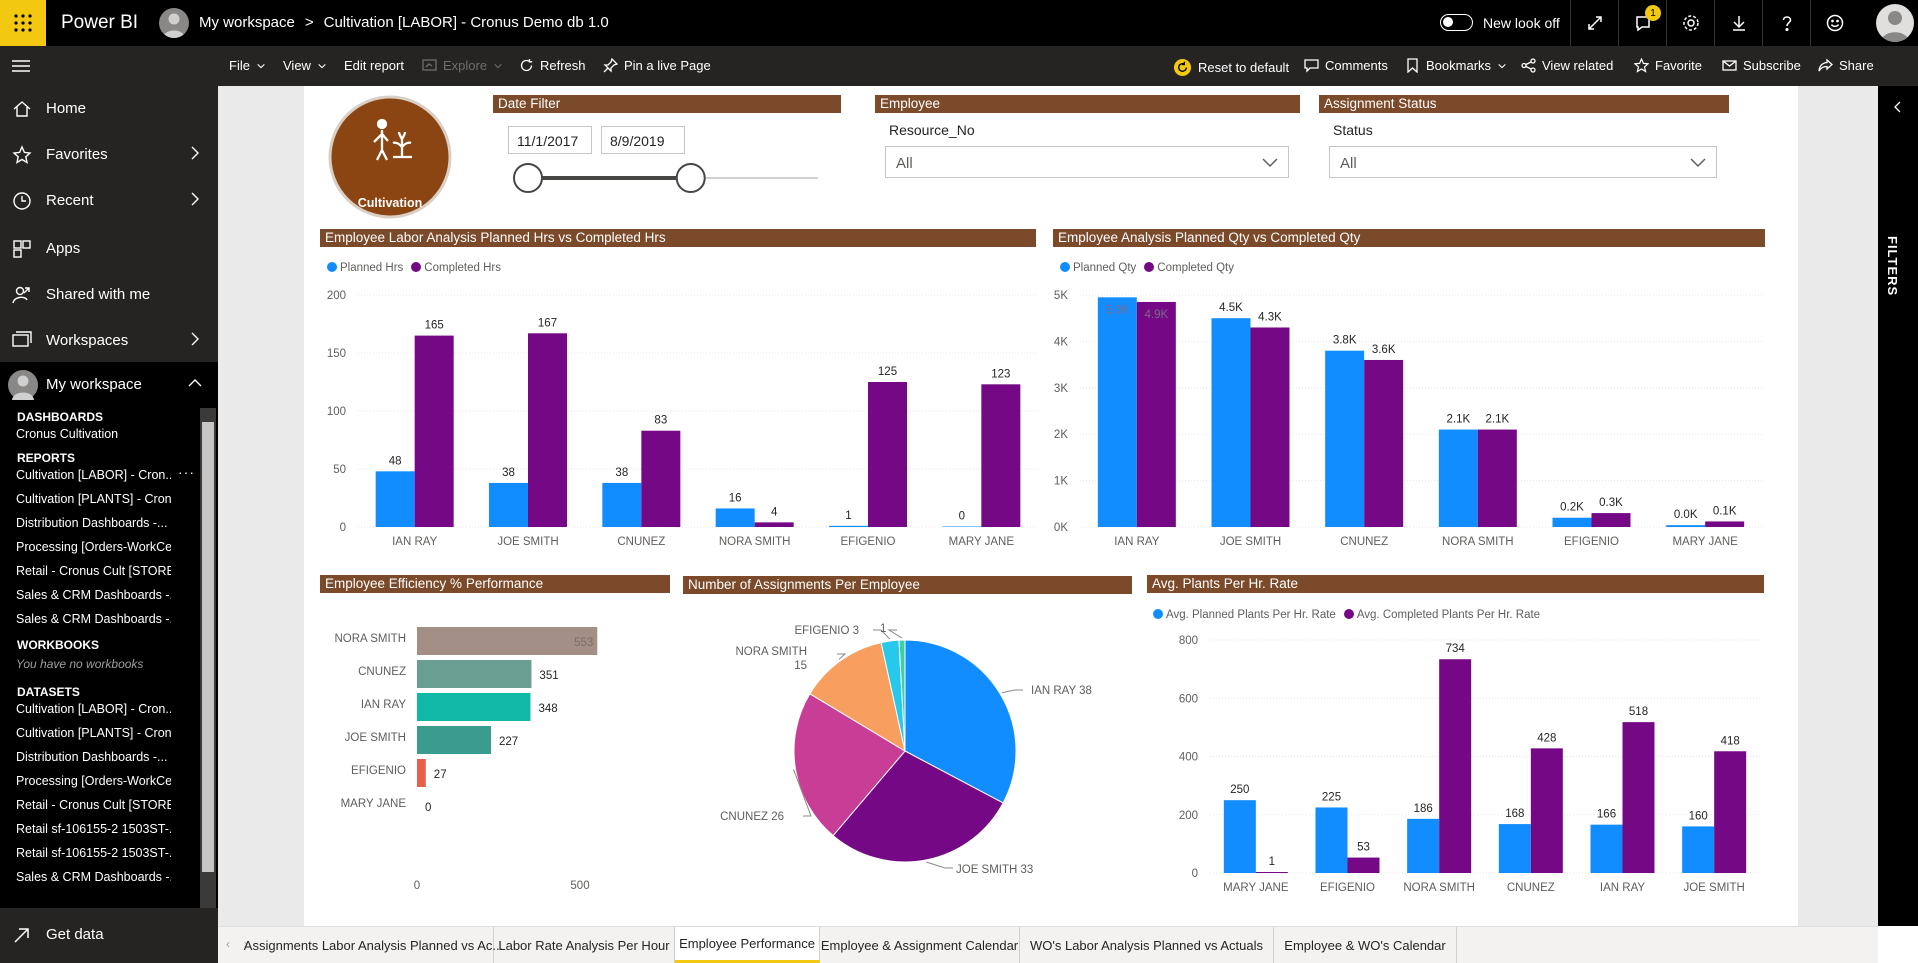  Describe the element at coordinates (657, 65) in the screenshot. I see `pin-live-page-button: Pin a live Page` at that location.